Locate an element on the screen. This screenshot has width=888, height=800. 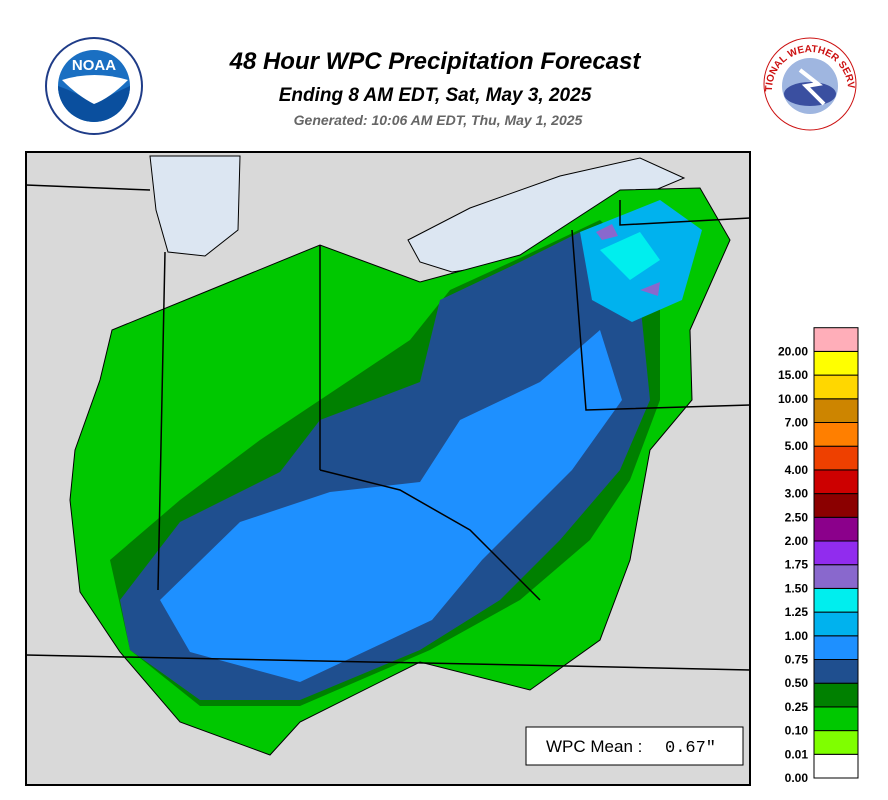
title: 48 Hour WPC Precipitation Forecast is located at coordinates (435, 61).